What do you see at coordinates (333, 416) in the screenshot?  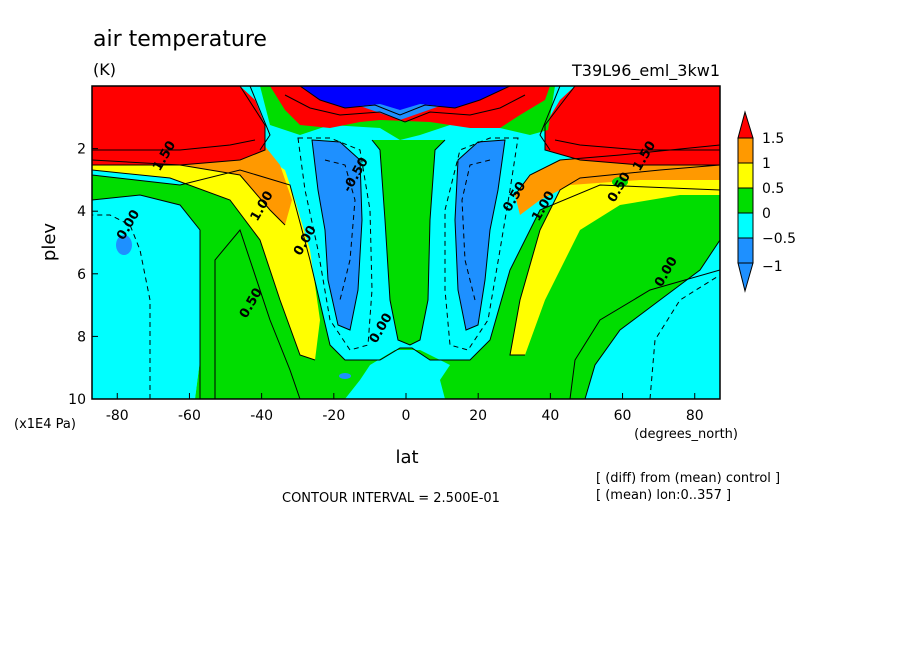 I see `x-tick-label: -20` at bounding box center [333, 416].